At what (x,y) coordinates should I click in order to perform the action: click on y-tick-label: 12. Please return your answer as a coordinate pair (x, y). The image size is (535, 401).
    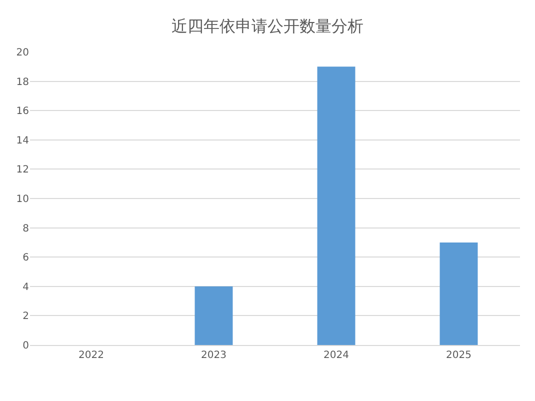
    Looking at the image, I should click on (22, 170).